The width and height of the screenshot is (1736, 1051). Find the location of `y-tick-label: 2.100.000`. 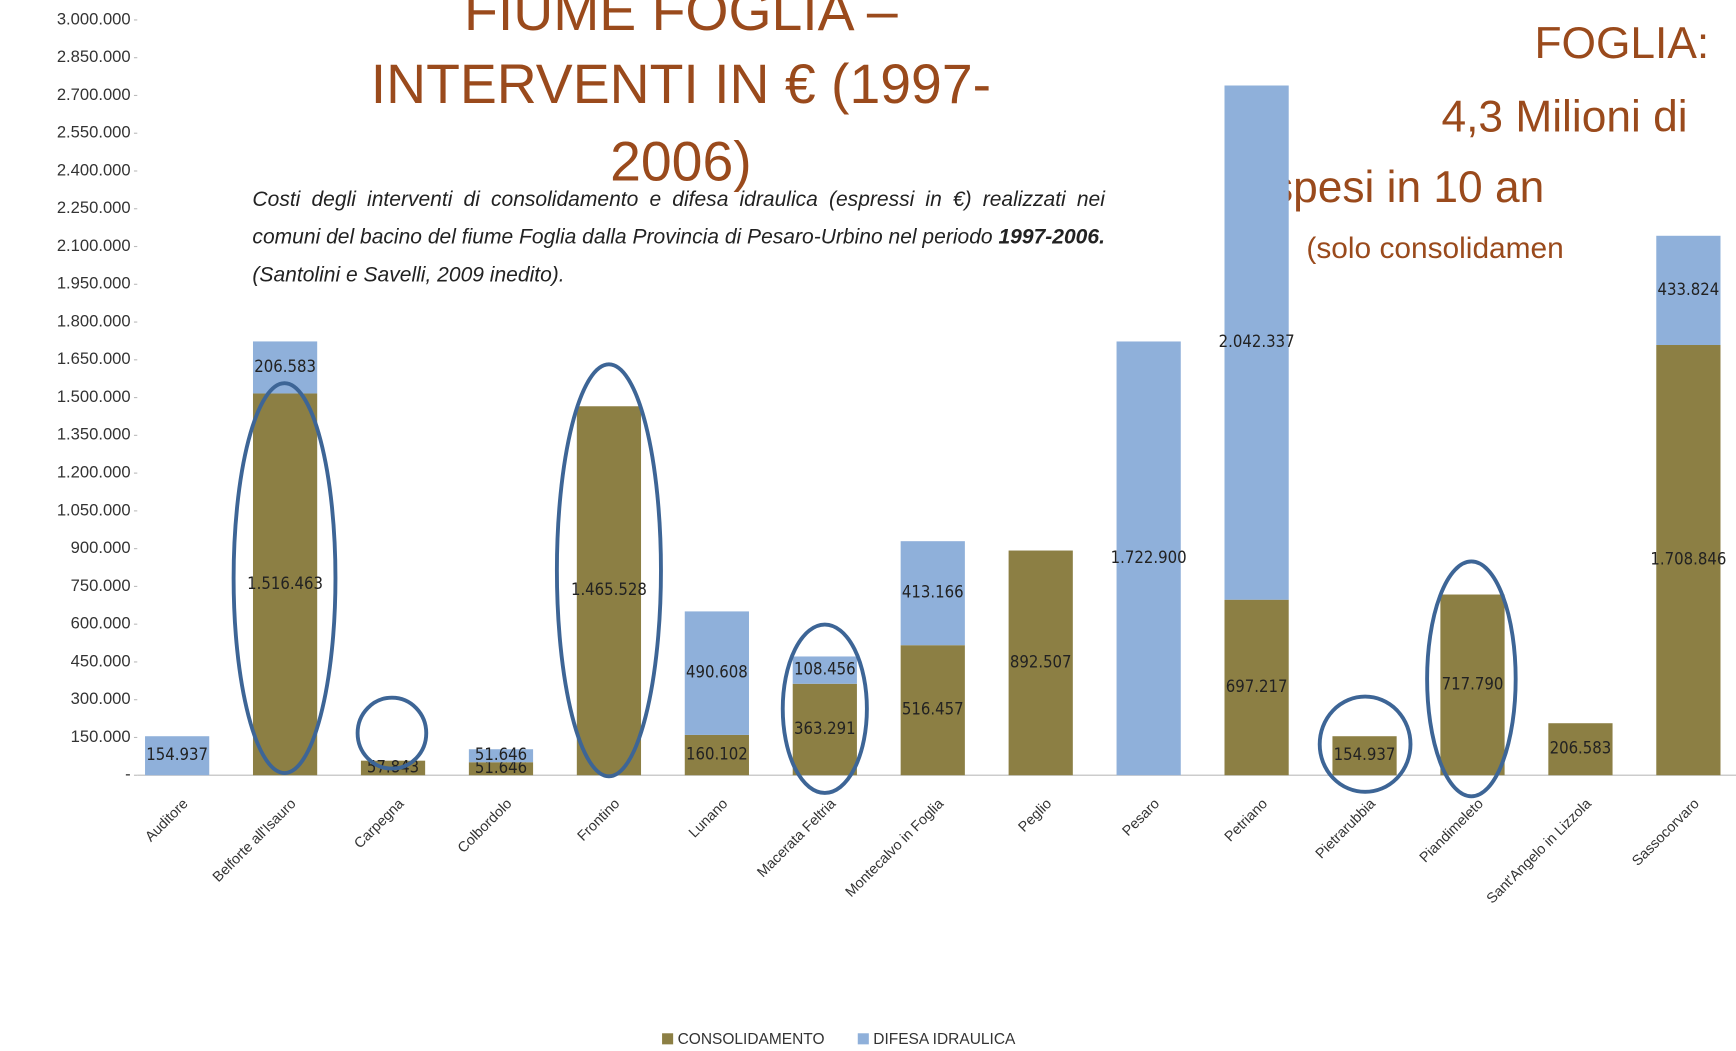

y-tick-label: 2.100.000 is located at coordinates (94, 245).